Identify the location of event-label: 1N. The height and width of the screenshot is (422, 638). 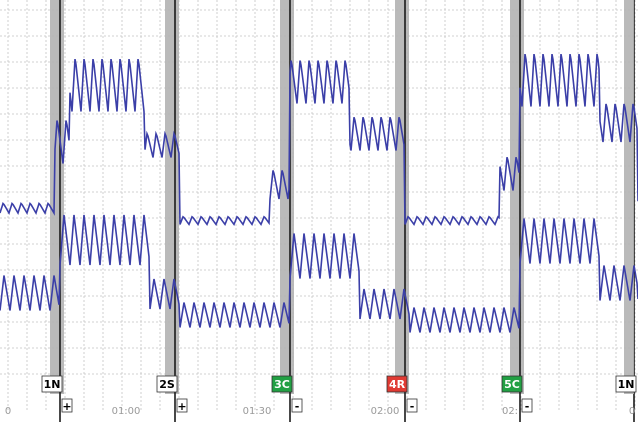
(626, 384).